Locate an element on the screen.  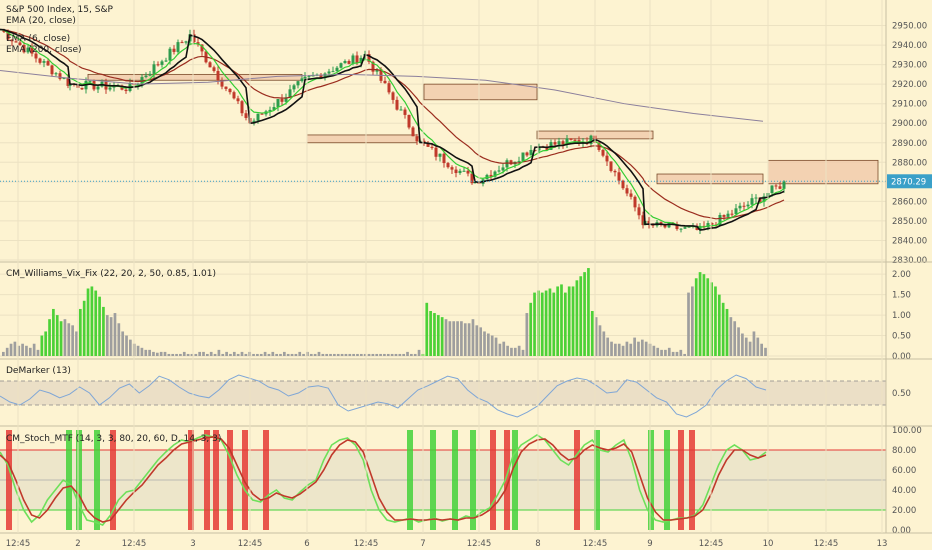
demarker-band is located at coordinates (443, 393).